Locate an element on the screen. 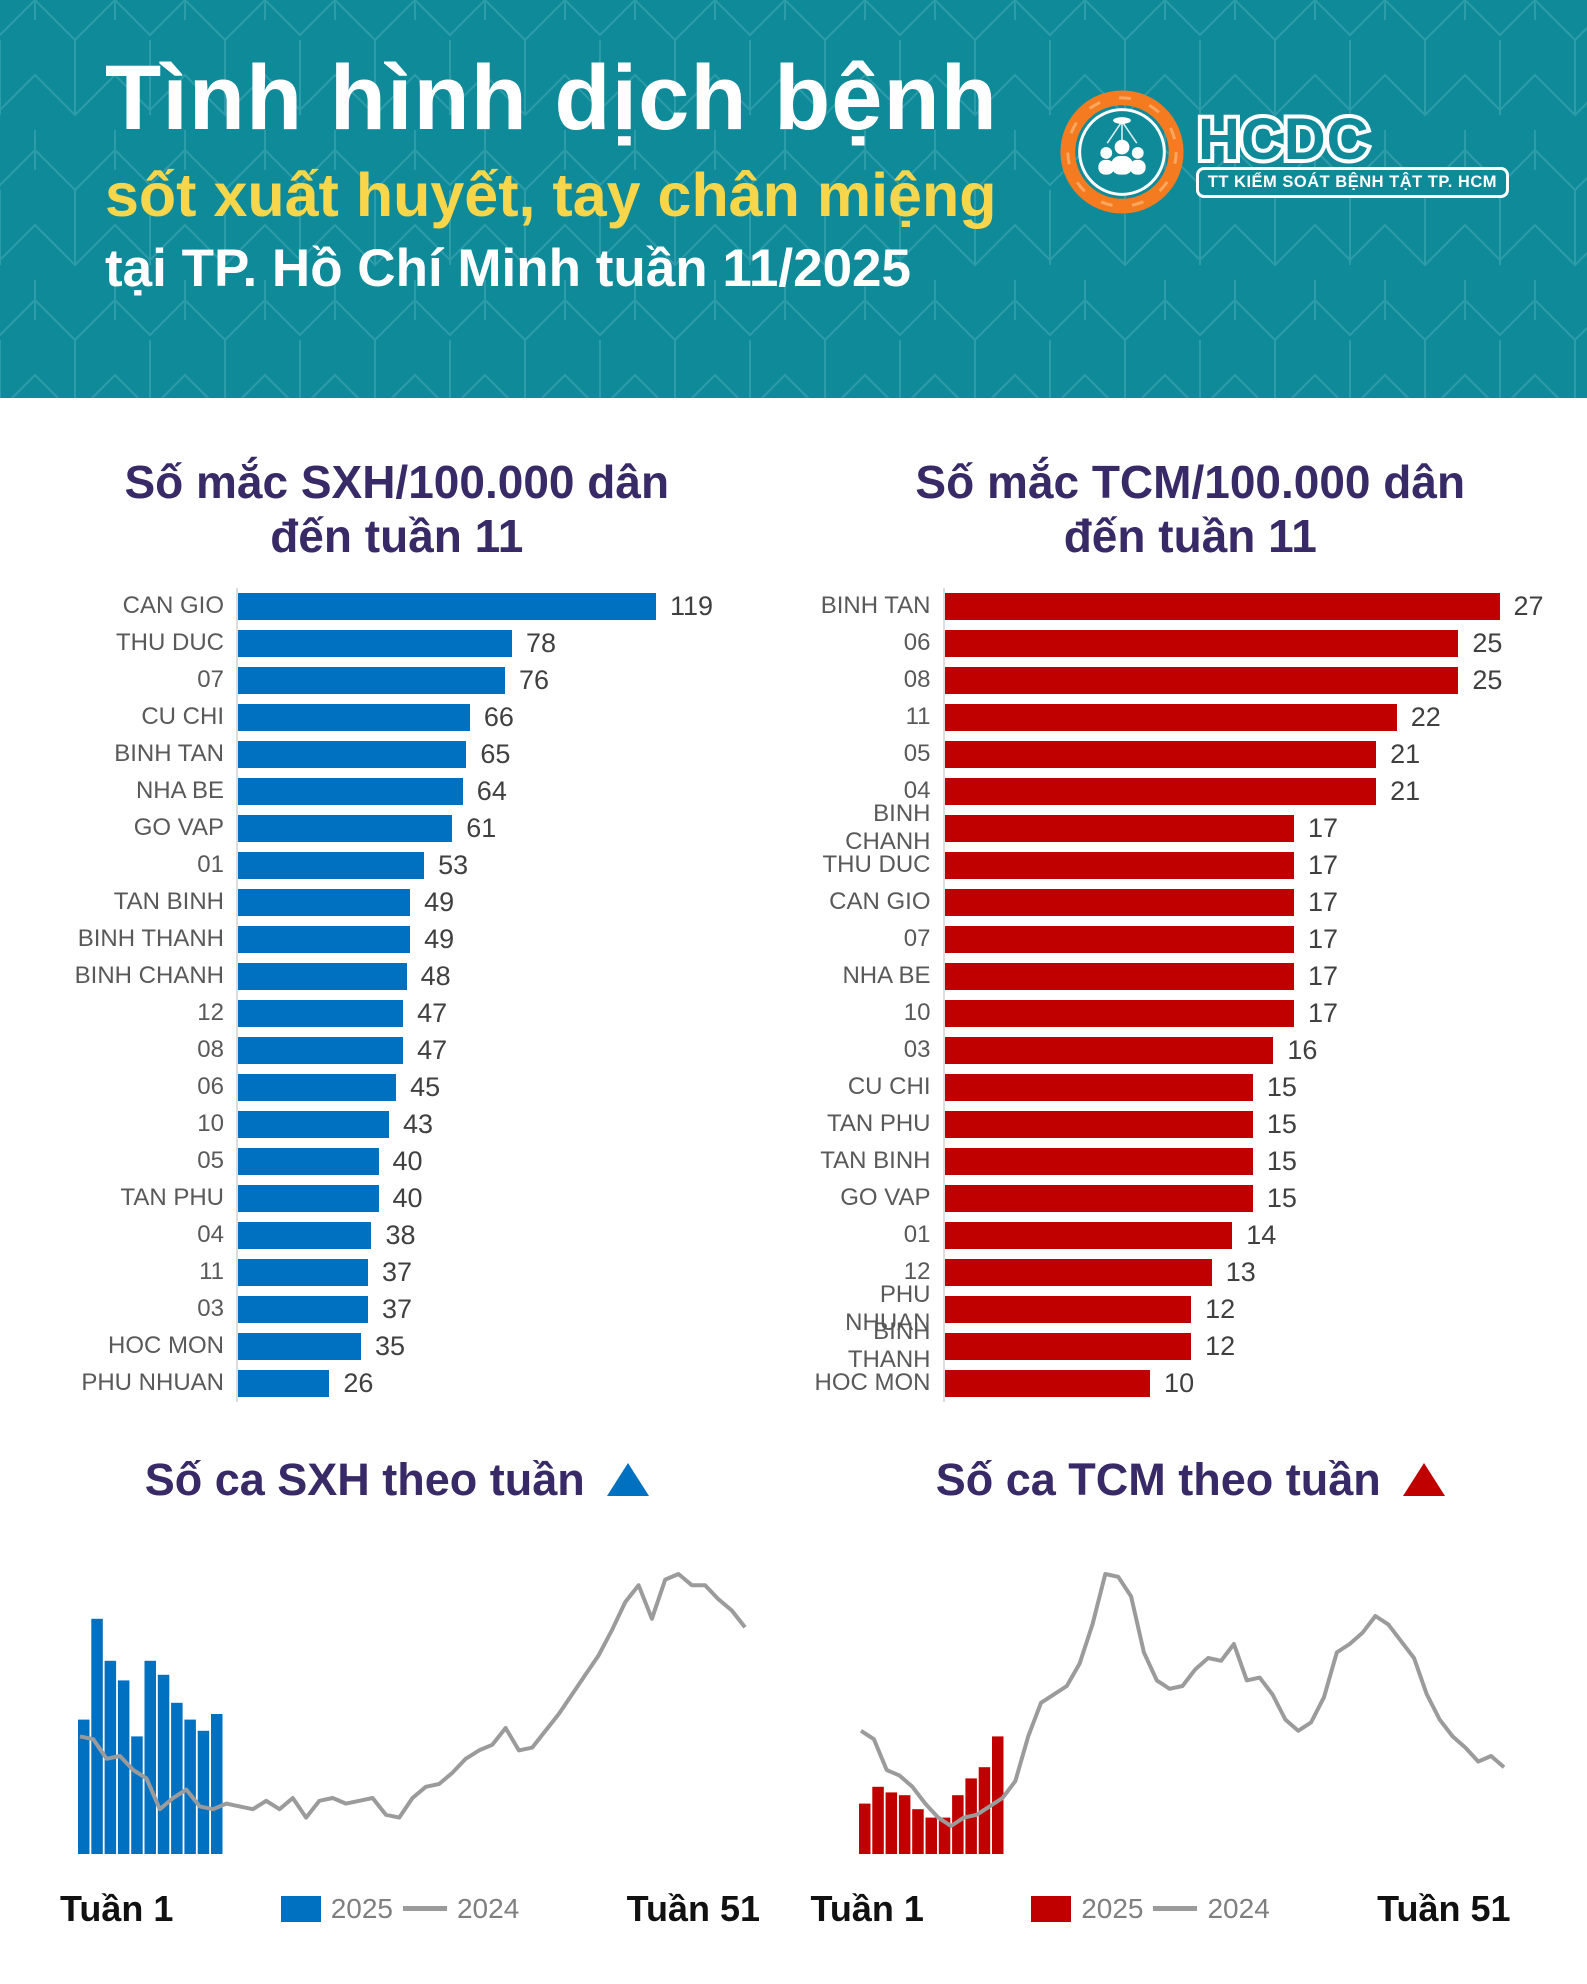 Image resolution: width=1587 pixels, height=1984 pixels. category-label: PHU NHUAN is located at coordinates (152, 1383).